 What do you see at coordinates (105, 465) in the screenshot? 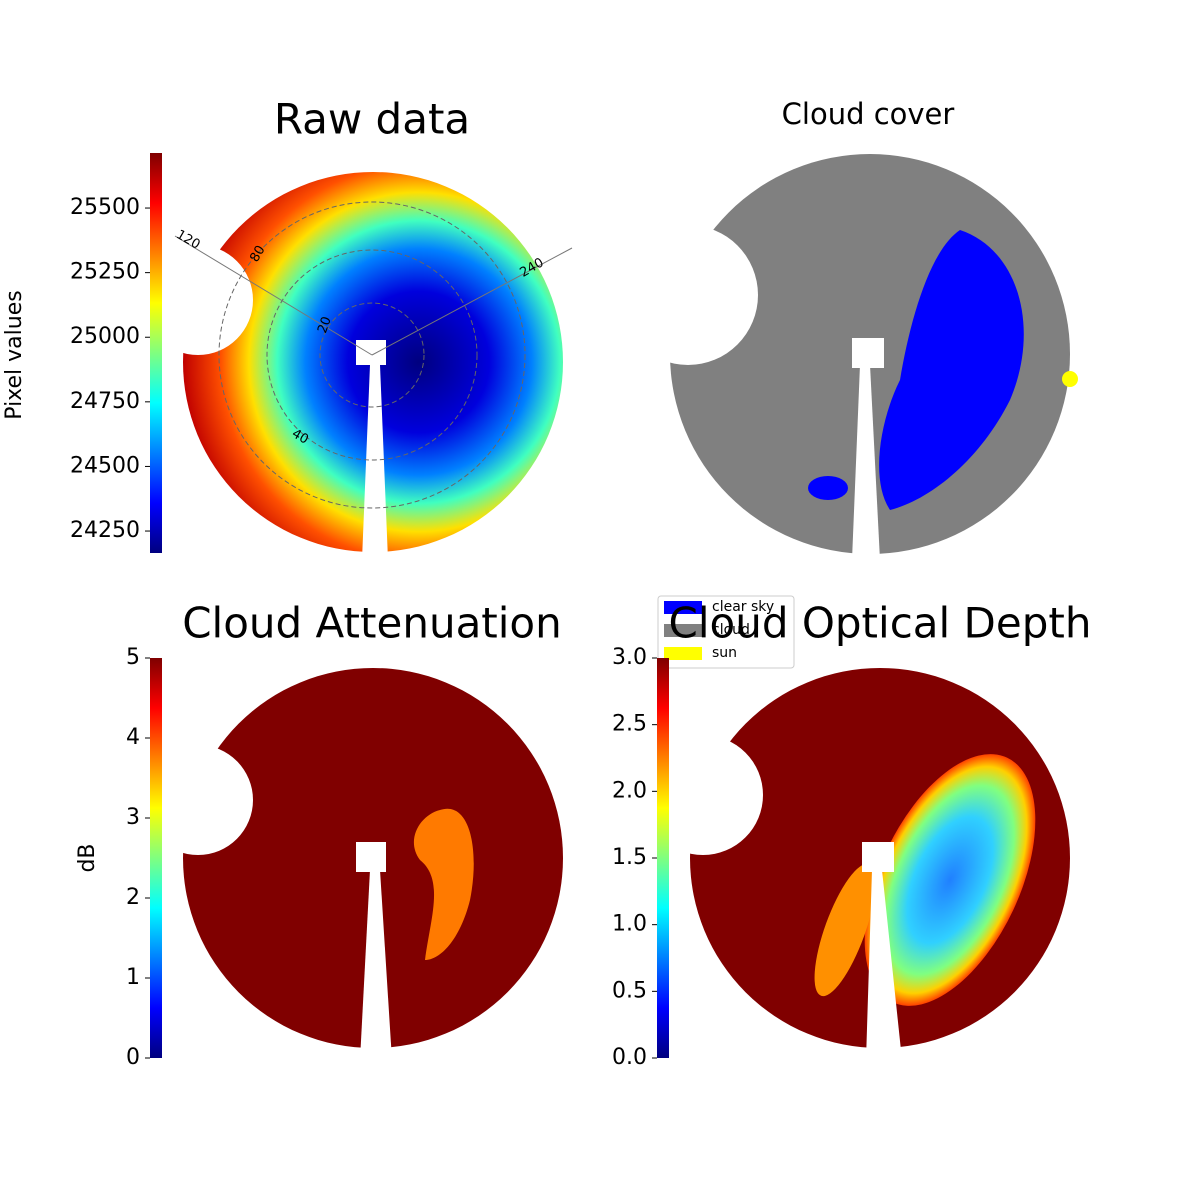
I see `colorbar-tick-label: 24500` at bounding box center [105, 465].